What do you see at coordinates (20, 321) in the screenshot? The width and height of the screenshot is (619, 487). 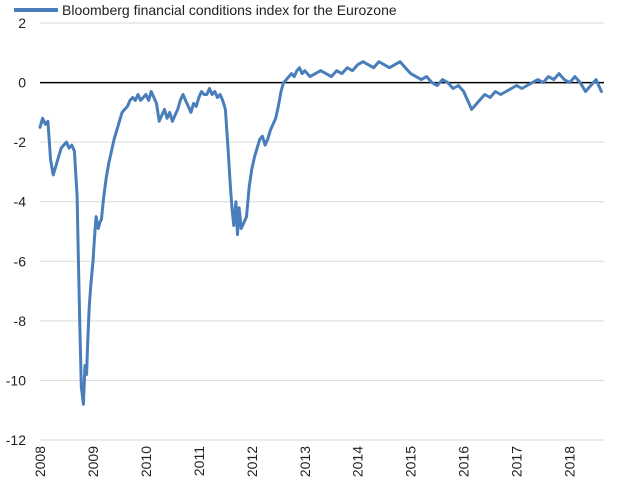 I see `y-tick-label: -8` at bounding box center [20, 321].